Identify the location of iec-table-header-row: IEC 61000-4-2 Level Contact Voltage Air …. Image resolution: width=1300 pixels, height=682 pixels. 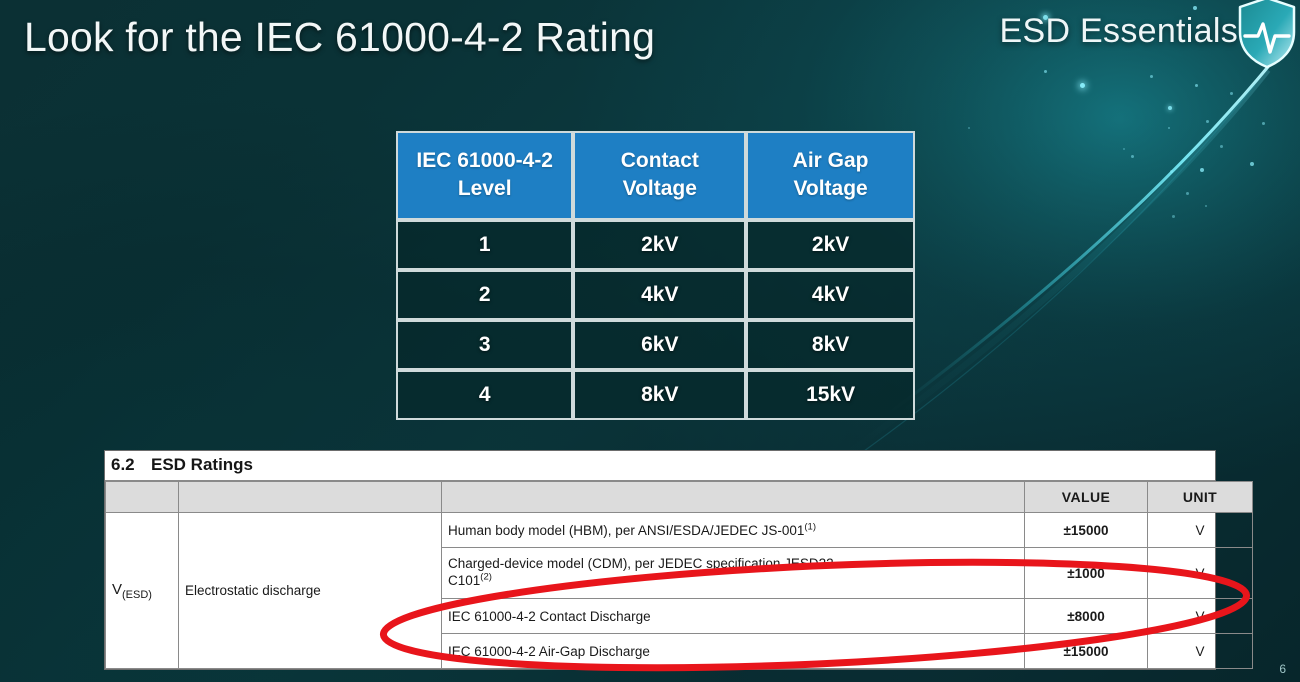
(655, 176).